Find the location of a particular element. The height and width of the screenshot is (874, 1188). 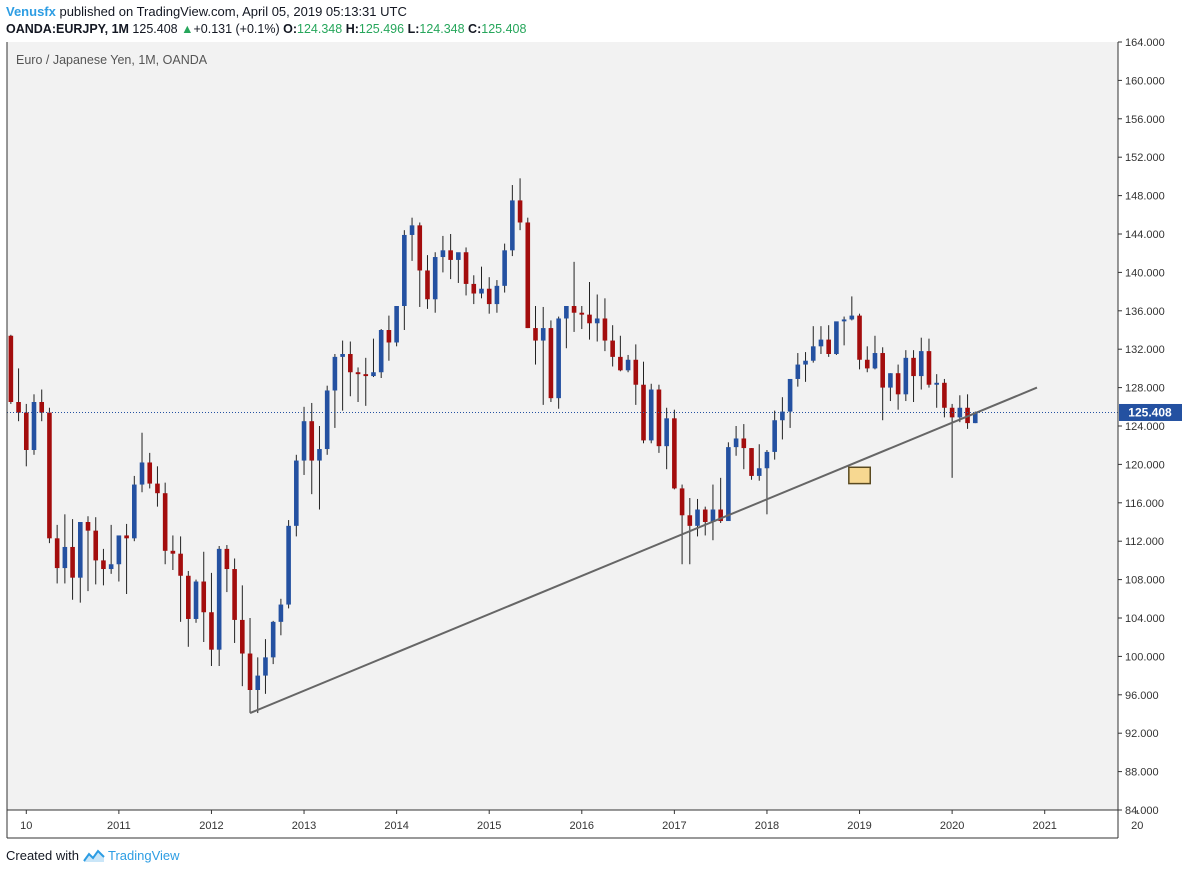

highlight-box is located at coordinates (860, 475).